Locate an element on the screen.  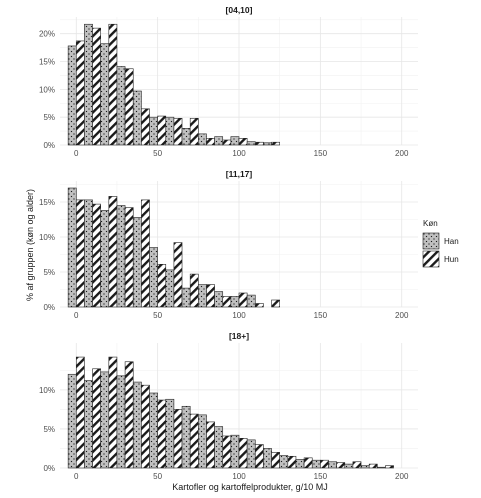
x-tick-label: 150 is located at coordinates (321, 315).